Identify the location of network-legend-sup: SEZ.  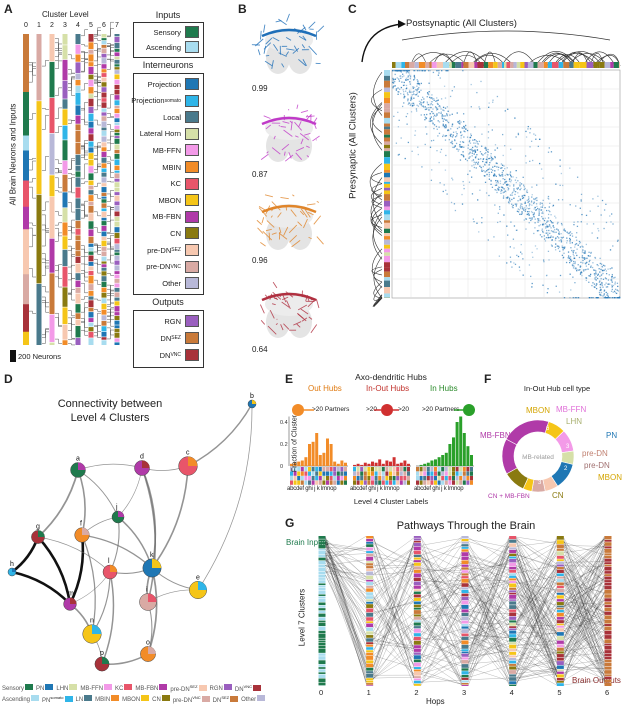
(193, 686).